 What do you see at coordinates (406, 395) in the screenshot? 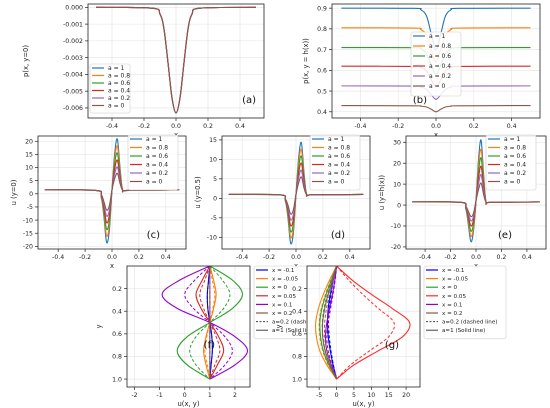
I see `x-tick-label: 20` at bounding box center [406, 395].